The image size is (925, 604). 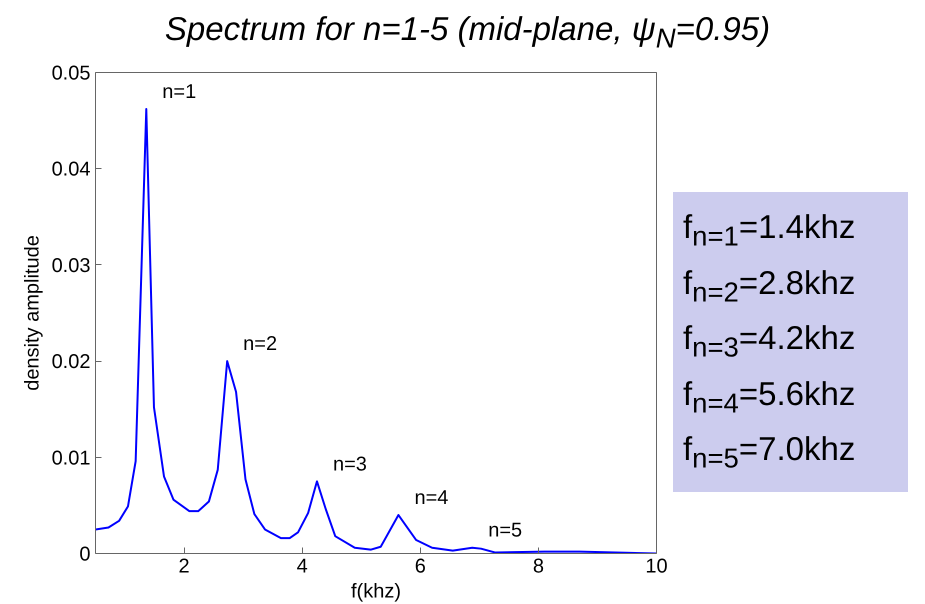 What do you see at coordinates (71, 73) in the screenshot?
I see `y-tick-label: 0.05` at bounding box center [71, 73].